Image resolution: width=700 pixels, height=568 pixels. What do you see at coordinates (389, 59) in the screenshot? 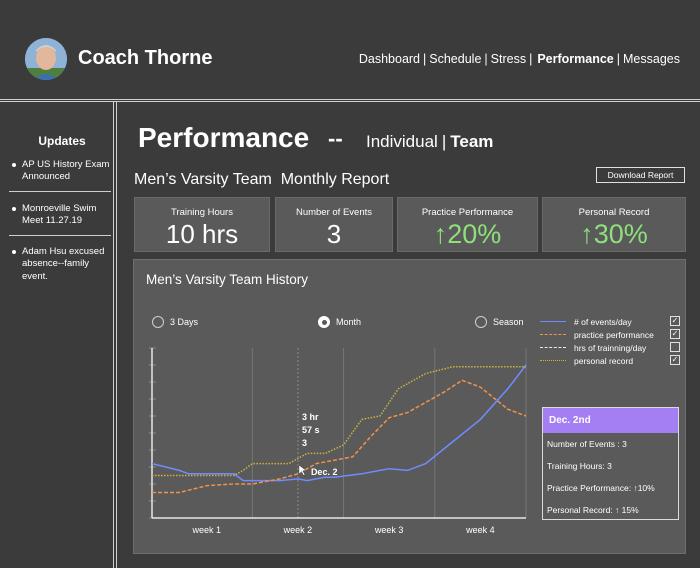
I see `nav-dashboard: Dashboard` at bounding box center [389, 59].